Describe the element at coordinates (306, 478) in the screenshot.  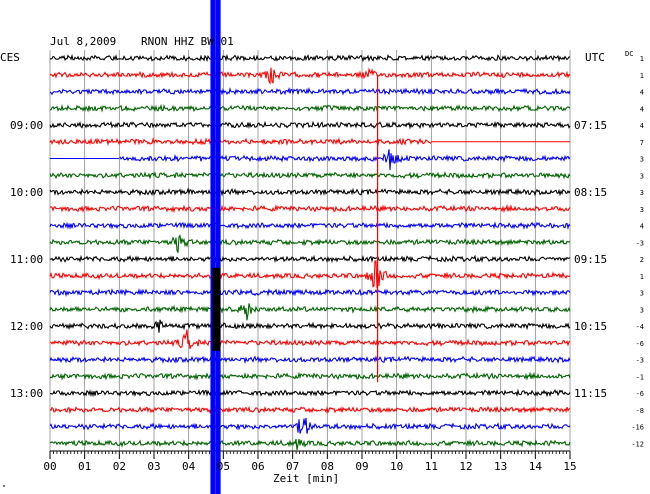
I see `x-axis-title: Zeit [min]` at that location.